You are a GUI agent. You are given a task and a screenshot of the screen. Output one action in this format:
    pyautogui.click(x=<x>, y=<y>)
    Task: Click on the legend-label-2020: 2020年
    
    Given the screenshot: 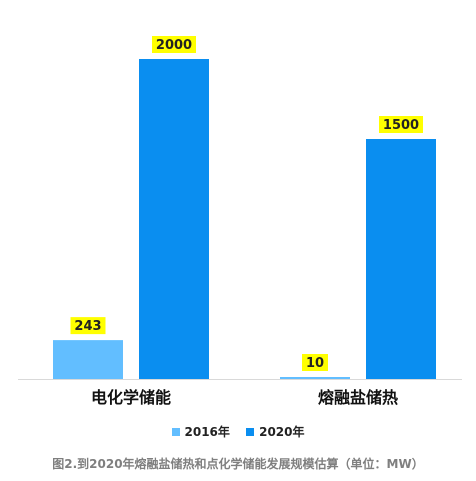 What is the action you would take?
    pyautogui.click(x=282, y=432)
    